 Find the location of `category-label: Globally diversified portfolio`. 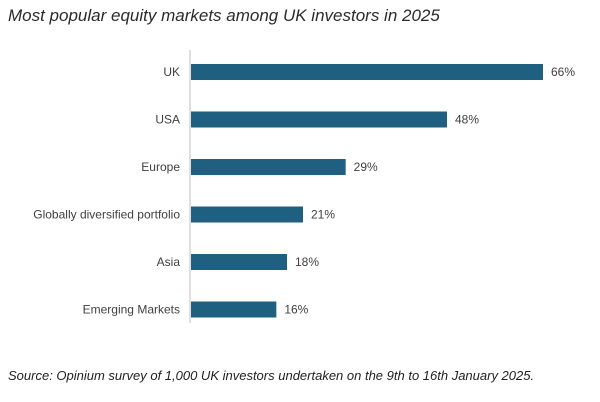

category-label: Globally diversified portfolio is located at coordinates (106, 215).